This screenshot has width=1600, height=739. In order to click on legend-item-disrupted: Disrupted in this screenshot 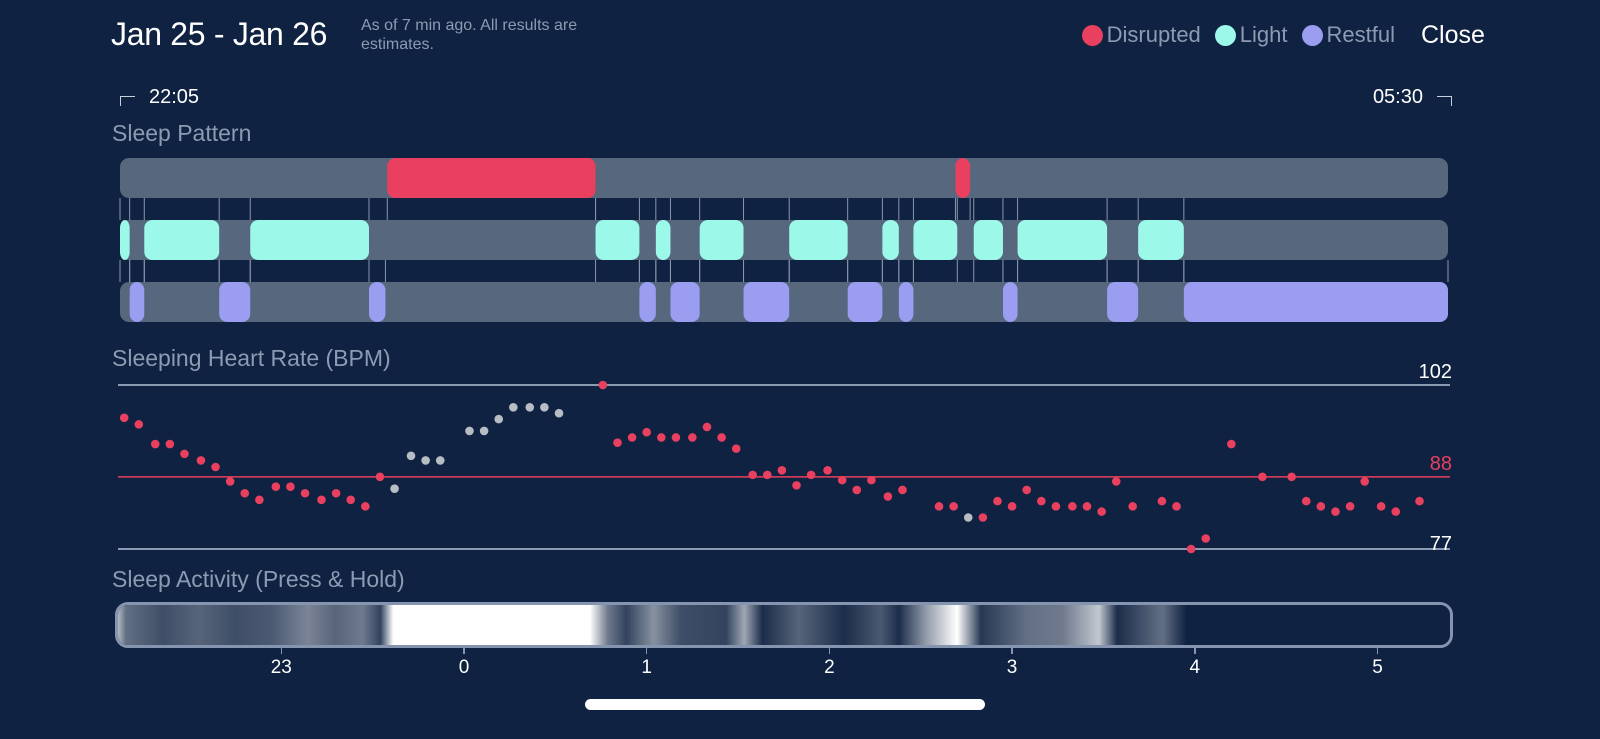, I will do `click(1141, 35)`.